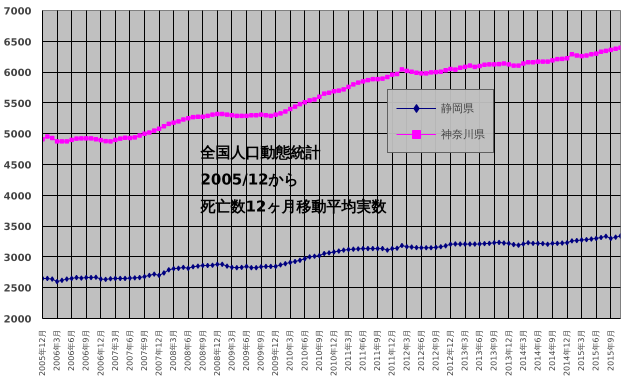  What do you see at coordinates (457, 108) in the screenshot?
I see `legend-label: 静岡県` at bounding box center [457, 108].